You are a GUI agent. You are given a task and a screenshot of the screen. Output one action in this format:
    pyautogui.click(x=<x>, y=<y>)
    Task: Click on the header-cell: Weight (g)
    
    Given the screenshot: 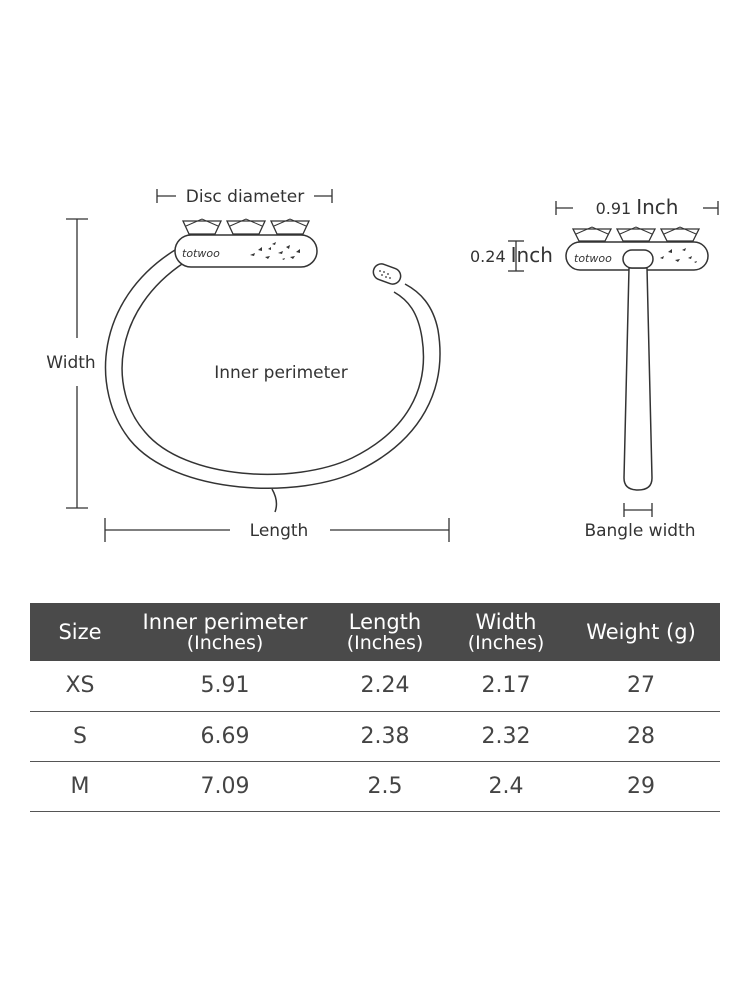 What is the action you would take?
    pyautogui.click(x=641, y=632)
    